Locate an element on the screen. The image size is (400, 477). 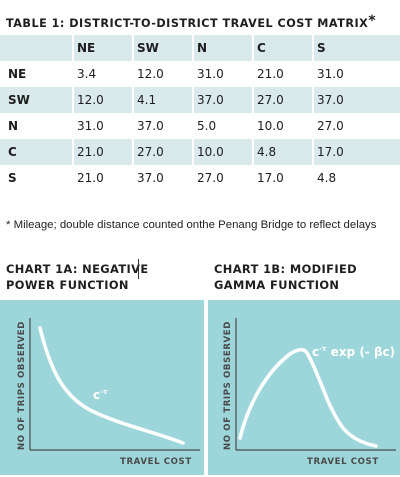
table-row: NE 3.4 12.0 31.0 21.0 31.0 is located at coordinates (200, 74).